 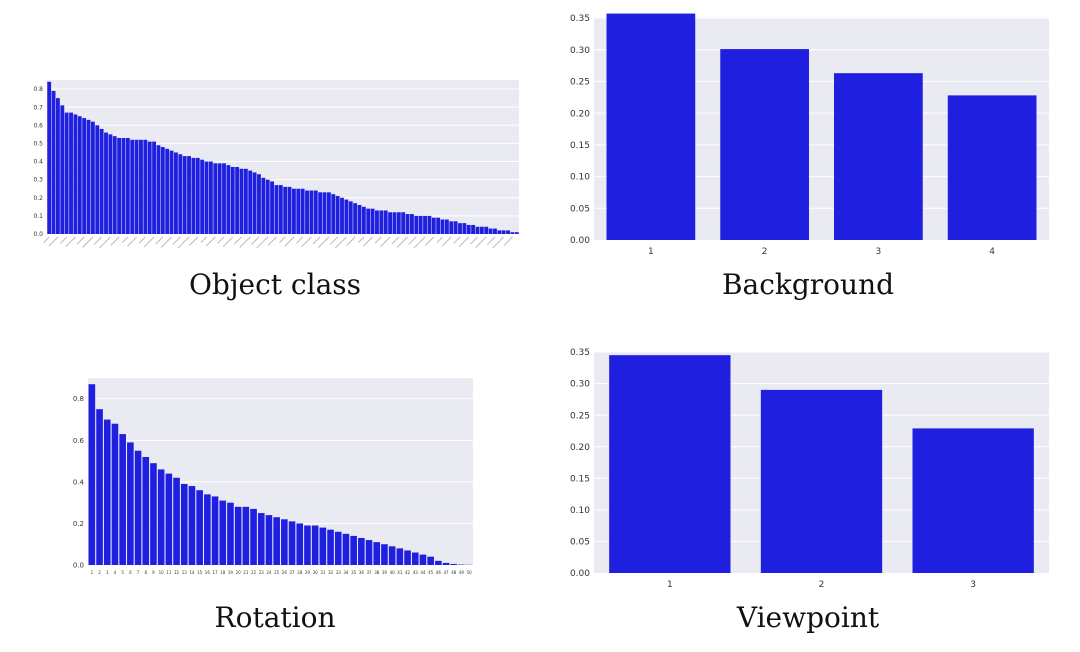 I want to click on y-tick-label: 0.35, so click(x=580, y=353).